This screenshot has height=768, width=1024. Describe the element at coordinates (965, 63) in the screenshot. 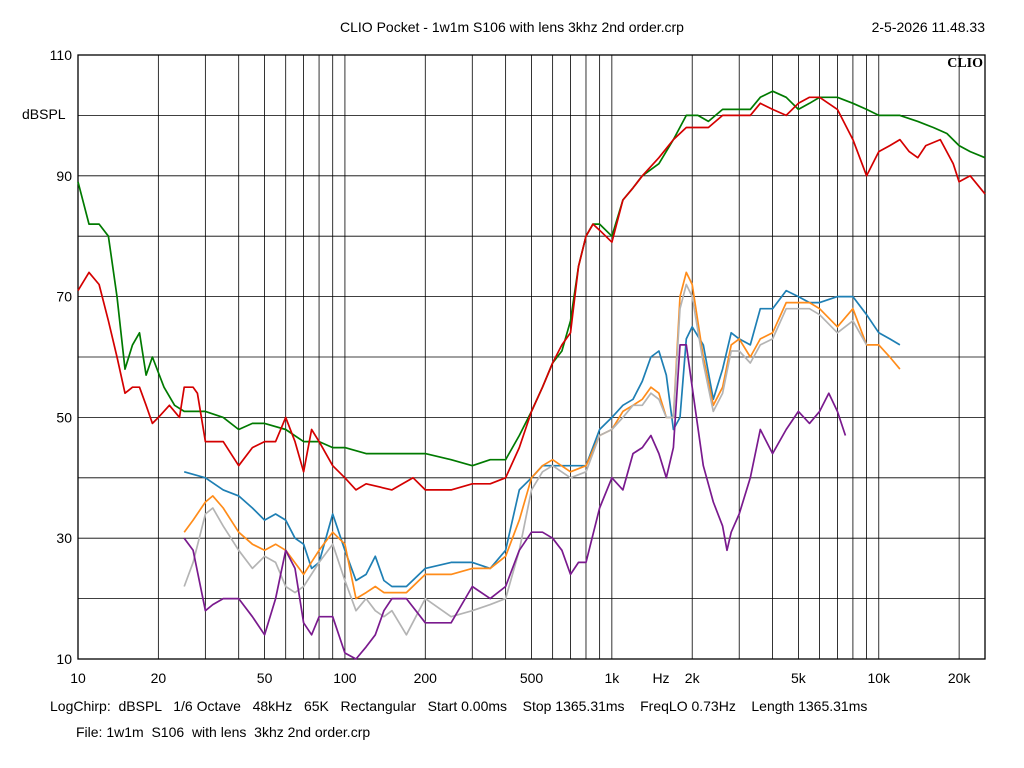

I see `clio-logo: CLIO` at that location.